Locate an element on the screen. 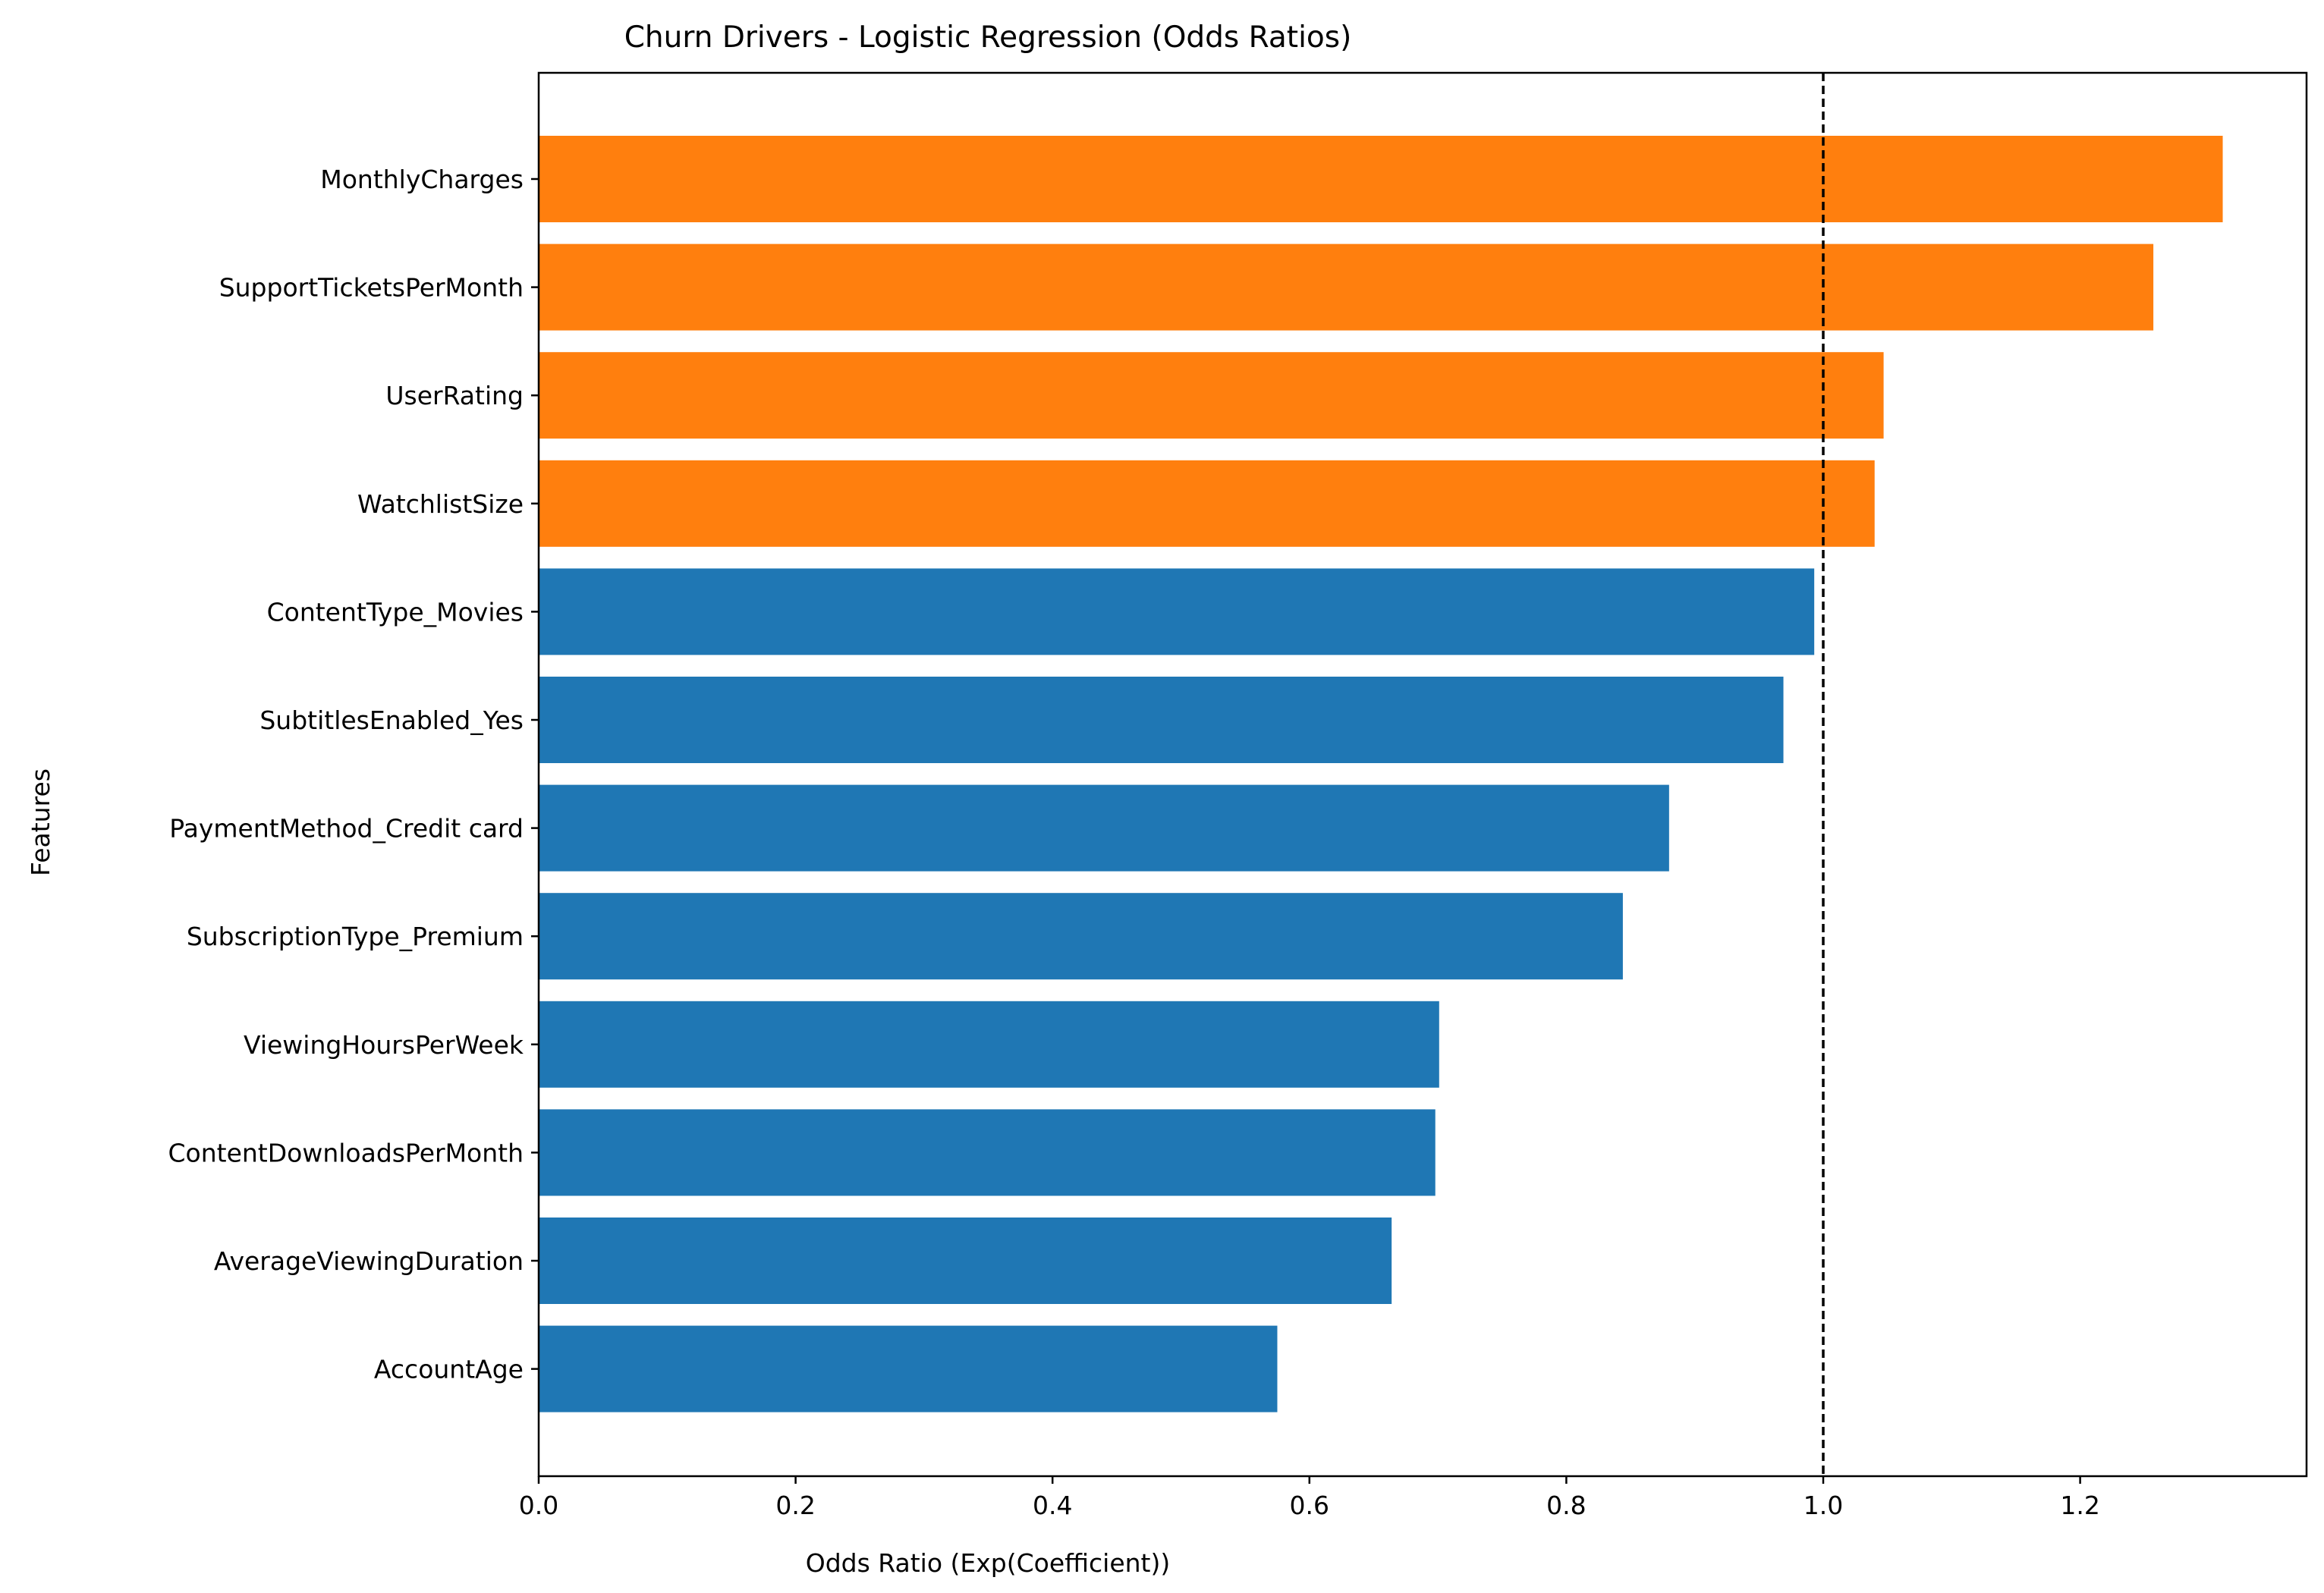  bar-supportticketspermonth is located at coordinates (1346, 287).